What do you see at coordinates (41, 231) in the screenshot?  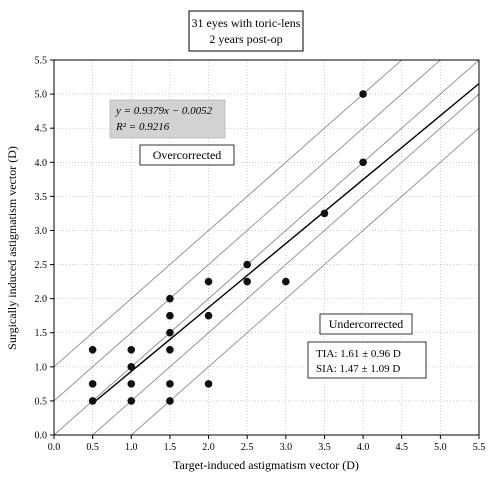 I see `y-tick-label: 3.0` at bounding box center [41, 231].